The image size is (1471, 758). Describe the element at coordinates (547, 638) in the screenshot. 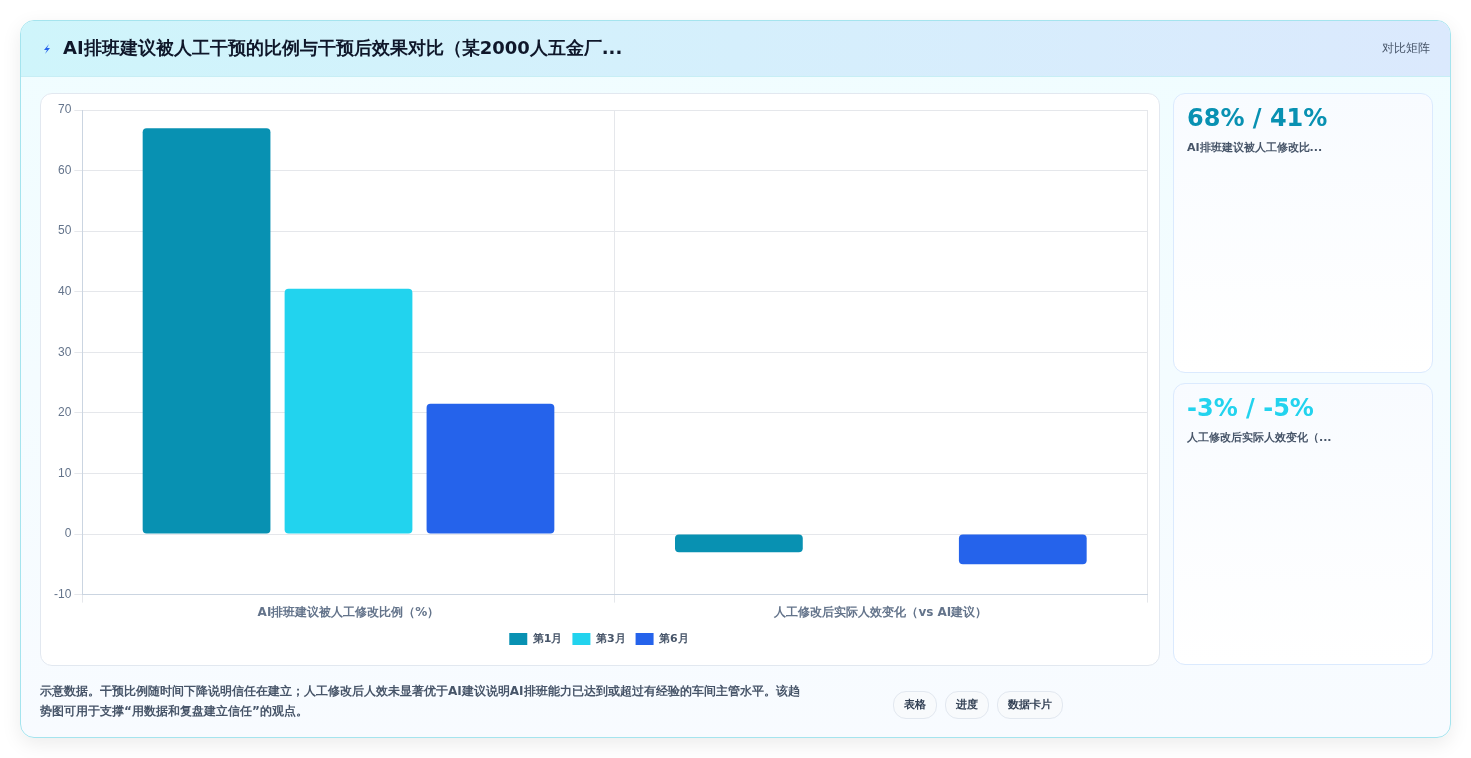

I see `legend-label: 第1月` at that location.